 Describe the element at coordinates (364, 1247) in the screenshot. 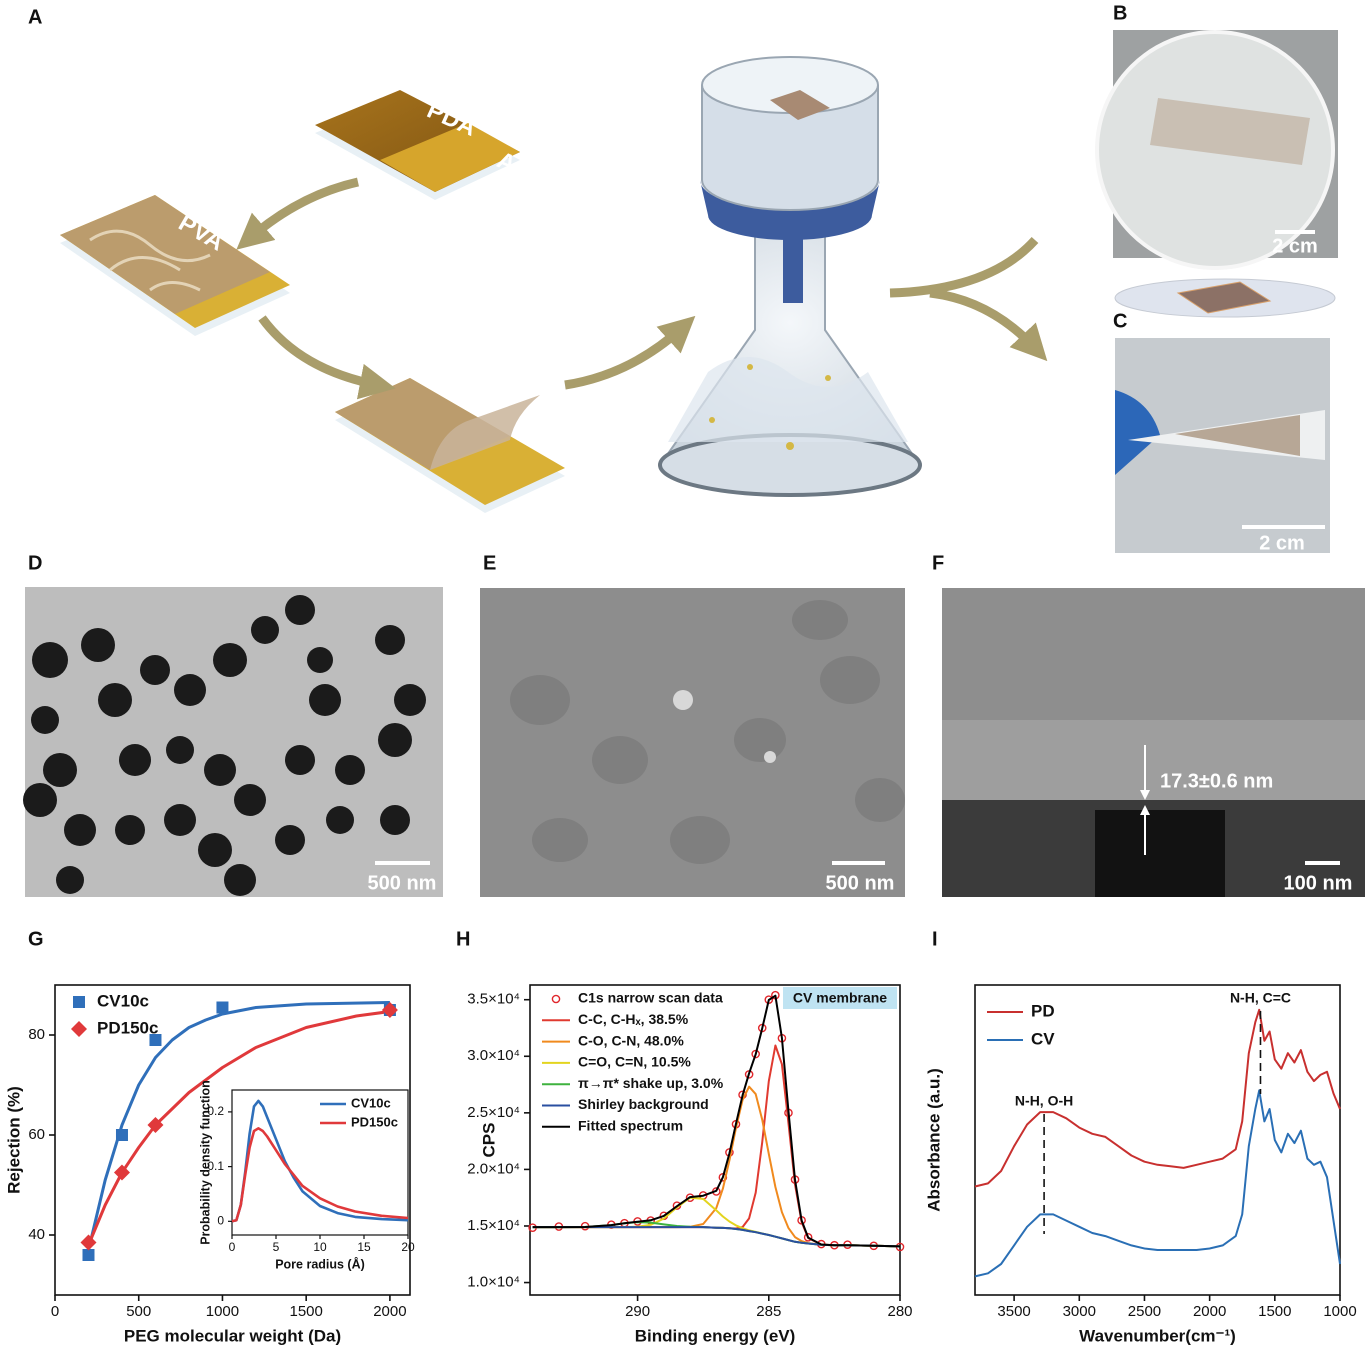

I see `x-tick-label: 15` at that location.